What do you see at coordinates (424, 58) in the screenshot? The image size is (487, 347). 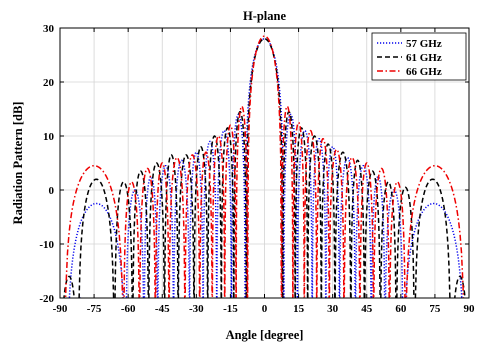 I see `legend-label-61-ghz: 61 GHz` at bounding box center [424, 58].